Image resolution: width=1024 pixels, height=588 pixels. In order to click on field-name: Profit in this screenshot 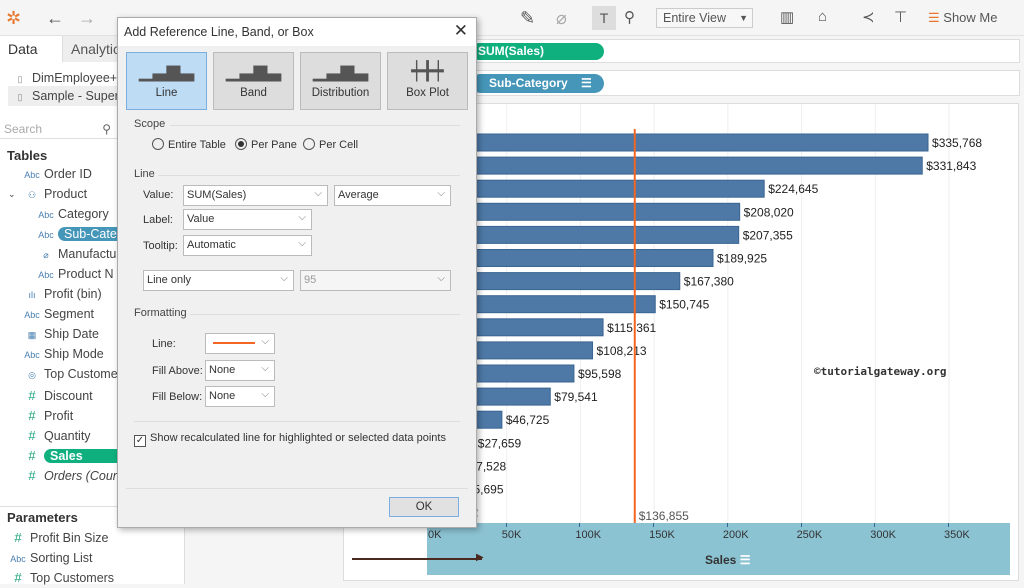, I will do `click(59, 416)`.